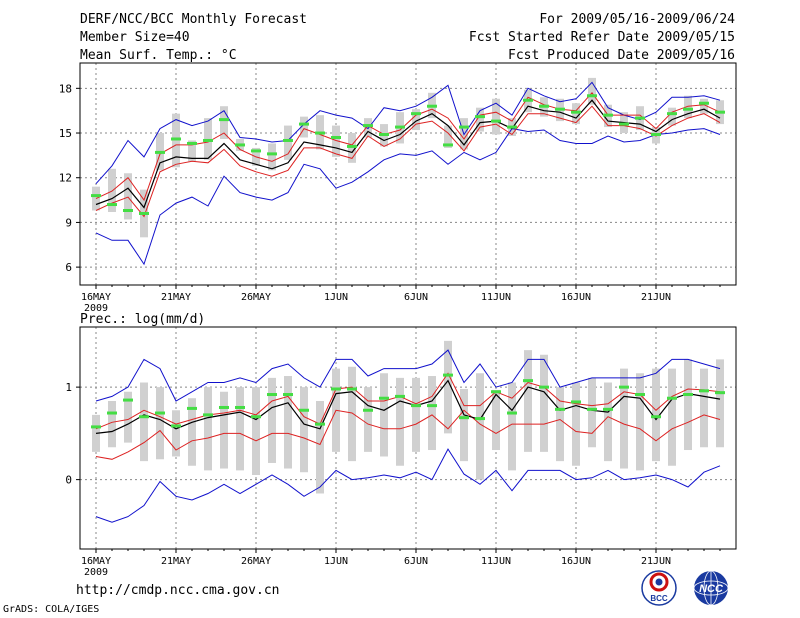 The image size is (800, 618). I want to click on temp-ytick-label: 9, so click(68, 222).